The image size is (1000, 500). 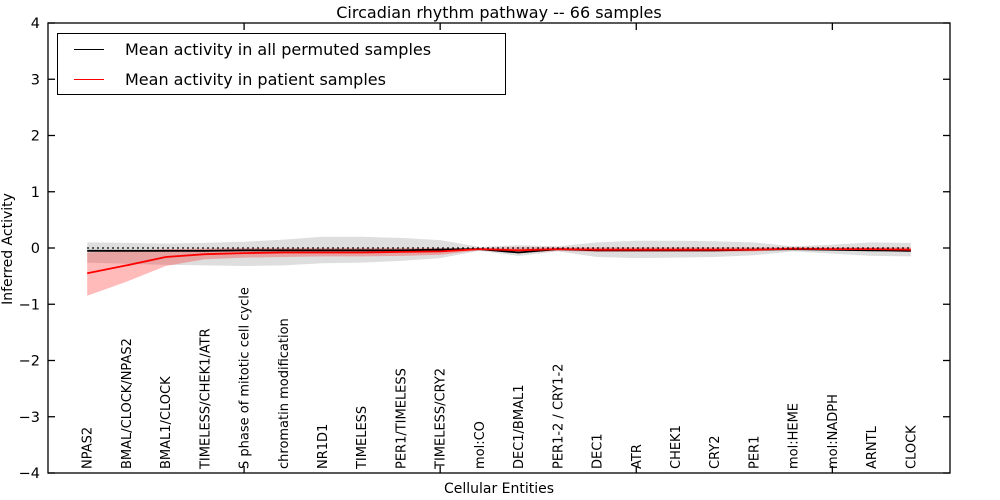 What do you see at coordinates (29, 418) in the screenshot?
I see `y-tick-label: −3` at bounding box center [29, 418].